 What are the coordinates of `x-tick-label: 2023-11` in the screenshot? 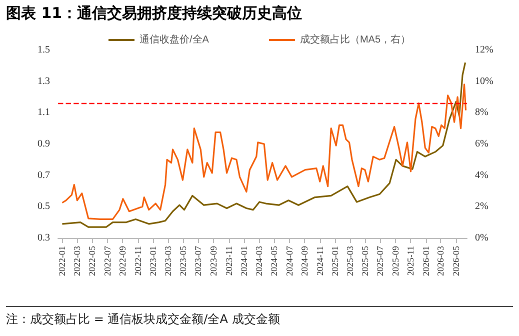 It's located at (229, 261).